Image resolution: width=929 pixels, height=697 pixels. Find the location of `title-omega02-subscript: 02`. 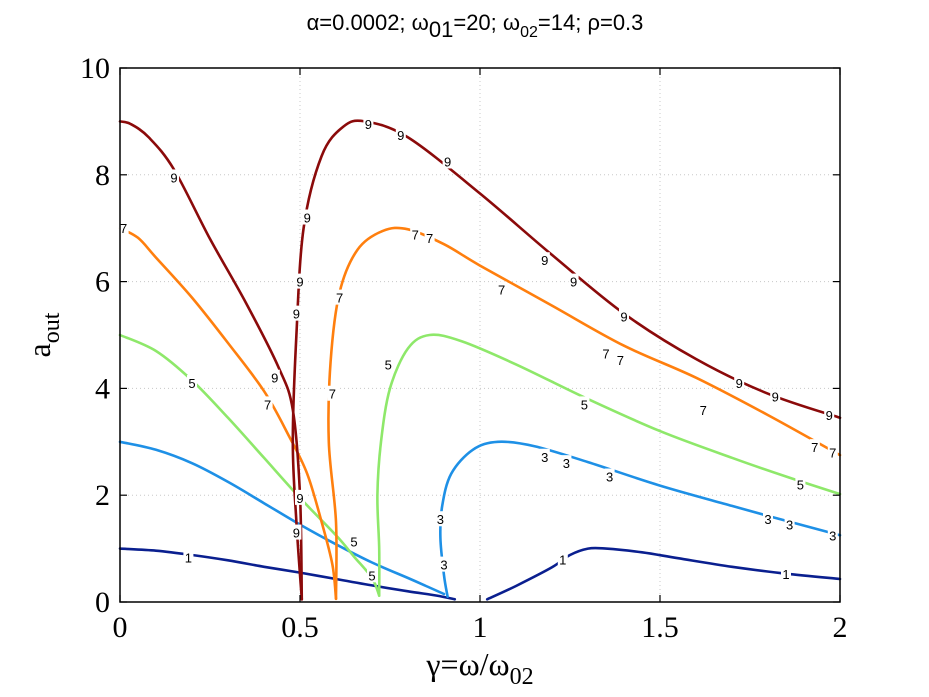

title-omega02-subscript: 02 is located at coordinates (529, 32).